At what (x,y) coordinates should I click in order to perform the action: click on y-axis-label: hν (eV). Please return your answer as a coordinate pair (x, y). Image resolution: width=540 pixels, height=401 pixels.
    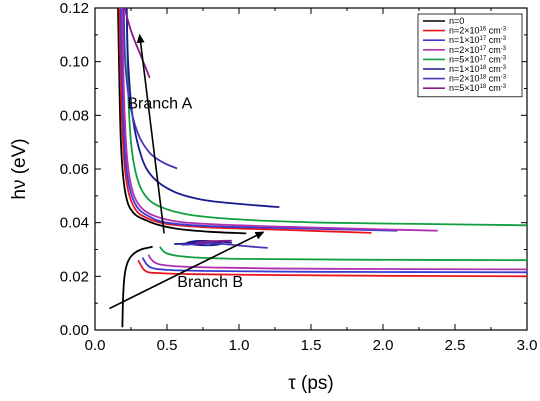
    Looking at the image, I should click on (19, 168).